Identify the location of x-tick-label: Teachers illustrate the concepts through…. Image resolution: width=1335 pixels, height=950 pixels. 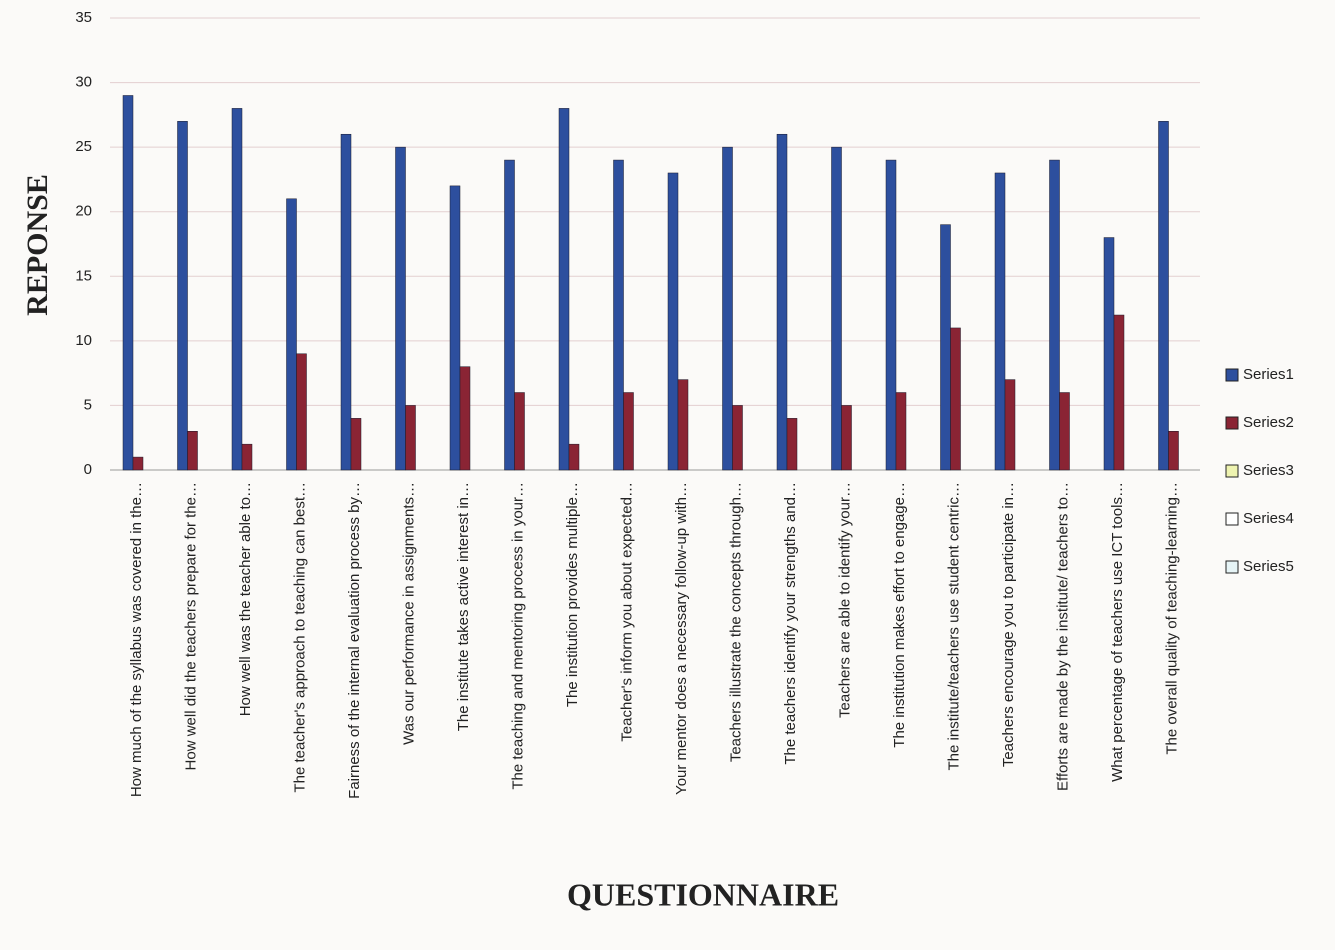
(736, 622).